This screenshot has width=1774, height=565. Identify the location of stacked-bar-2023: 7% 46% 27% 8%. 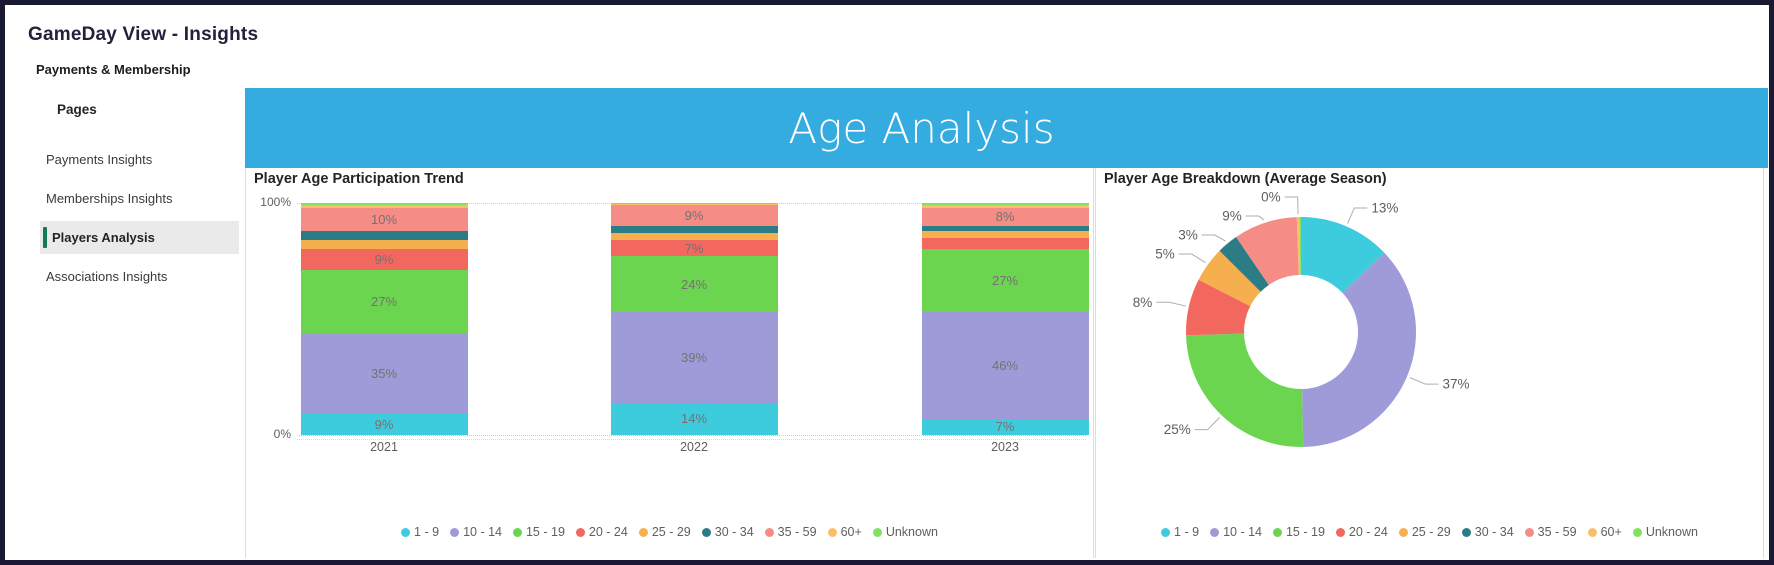
(1005, 319).